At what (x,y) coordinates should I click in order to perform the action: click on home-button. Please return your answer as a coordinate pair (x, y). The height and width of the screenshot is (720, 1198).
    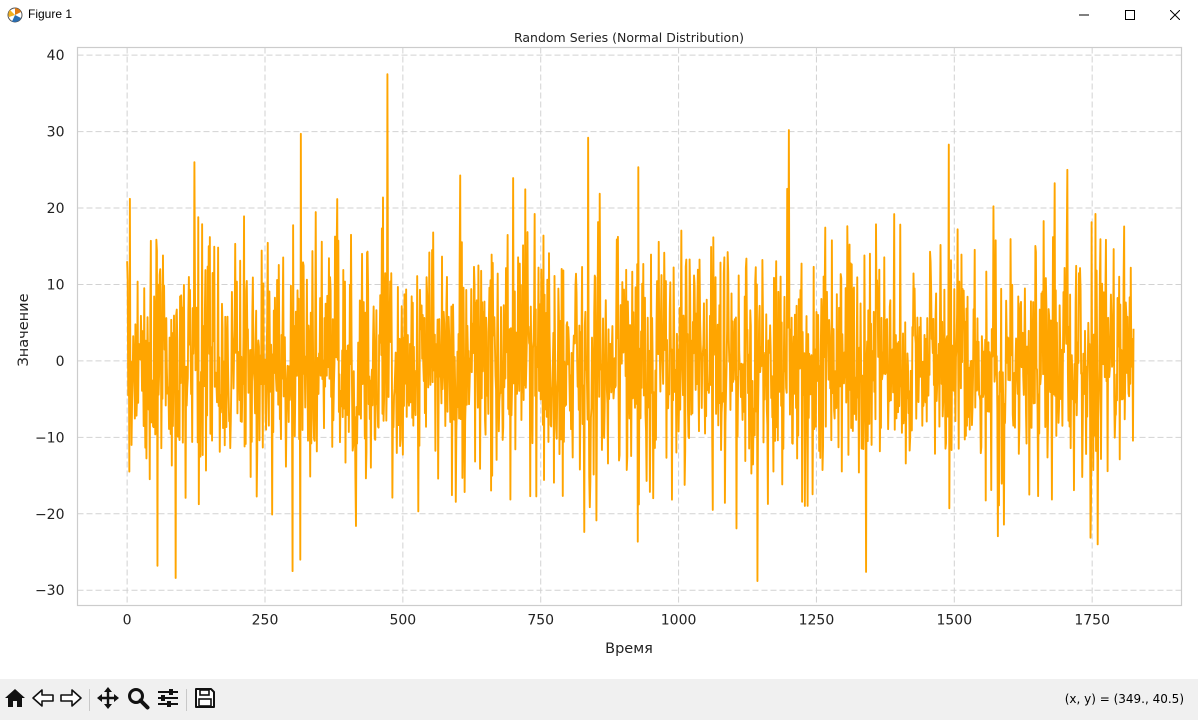
    Looking at the image, I should click on (15, 700).